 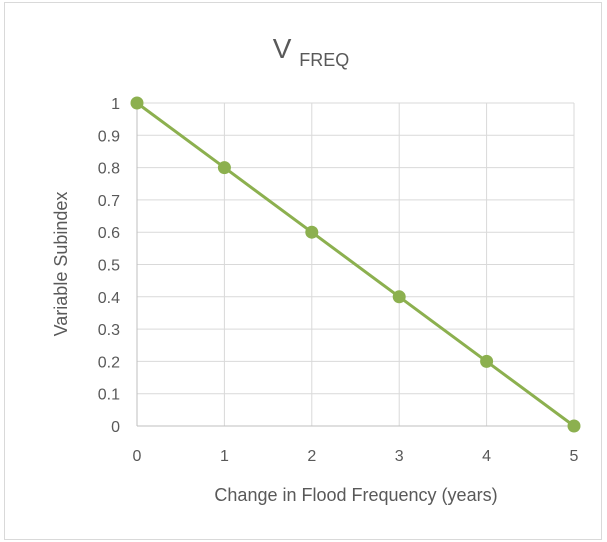 I want to click on y-tick-label: 0.5, so click(x=109, y=266).